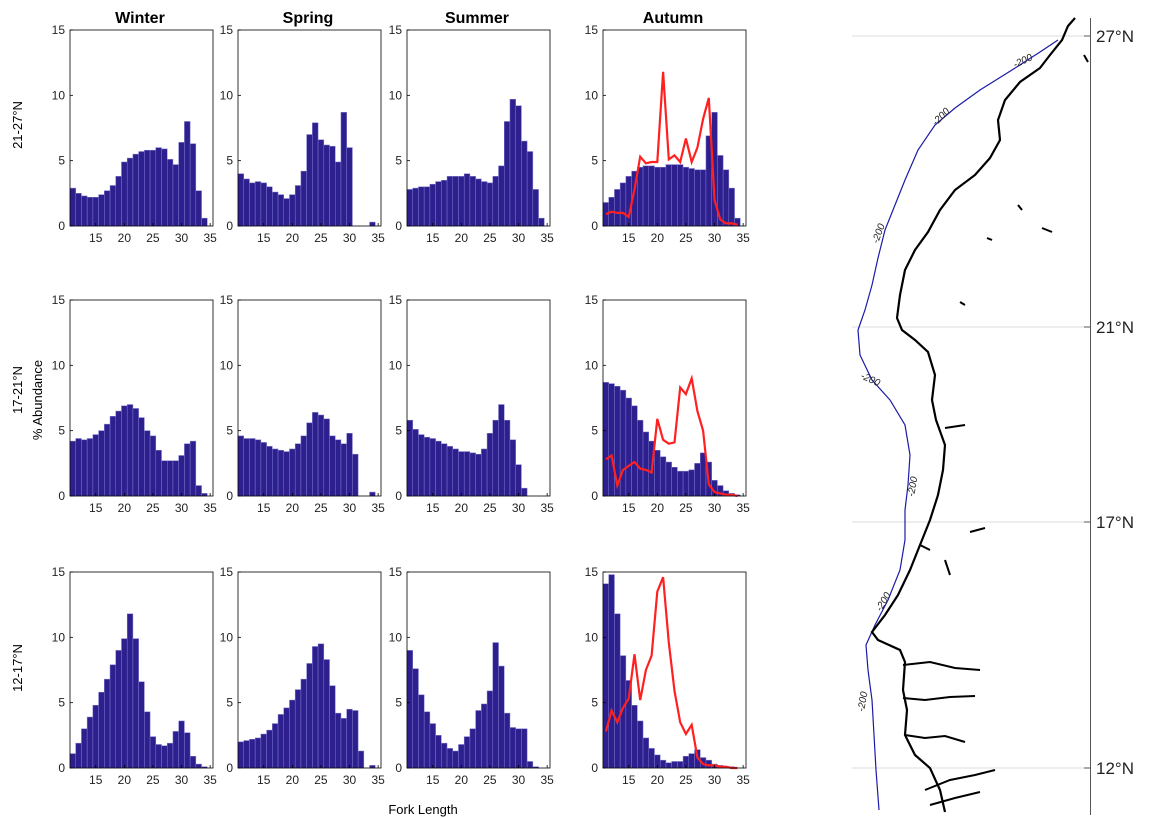 This screenshot has width=1153, height=818. I want to click on series-line, so click(671, 148).